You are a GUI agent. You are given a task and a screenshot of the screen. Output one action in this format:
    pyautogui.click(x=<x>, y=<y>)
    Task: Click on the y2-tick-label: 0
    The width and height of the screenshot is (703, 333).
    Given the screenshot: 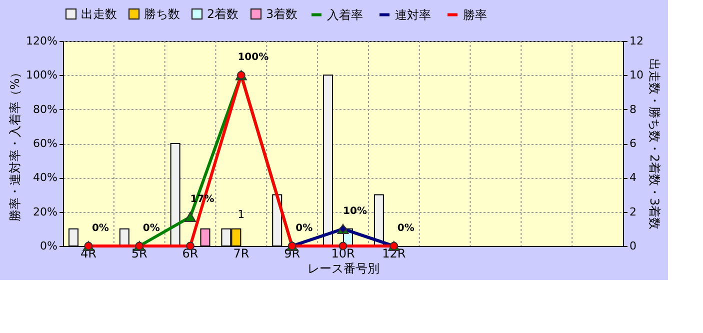 What is the action you would take?
    pyautogui.click(x=633, y=246)
    